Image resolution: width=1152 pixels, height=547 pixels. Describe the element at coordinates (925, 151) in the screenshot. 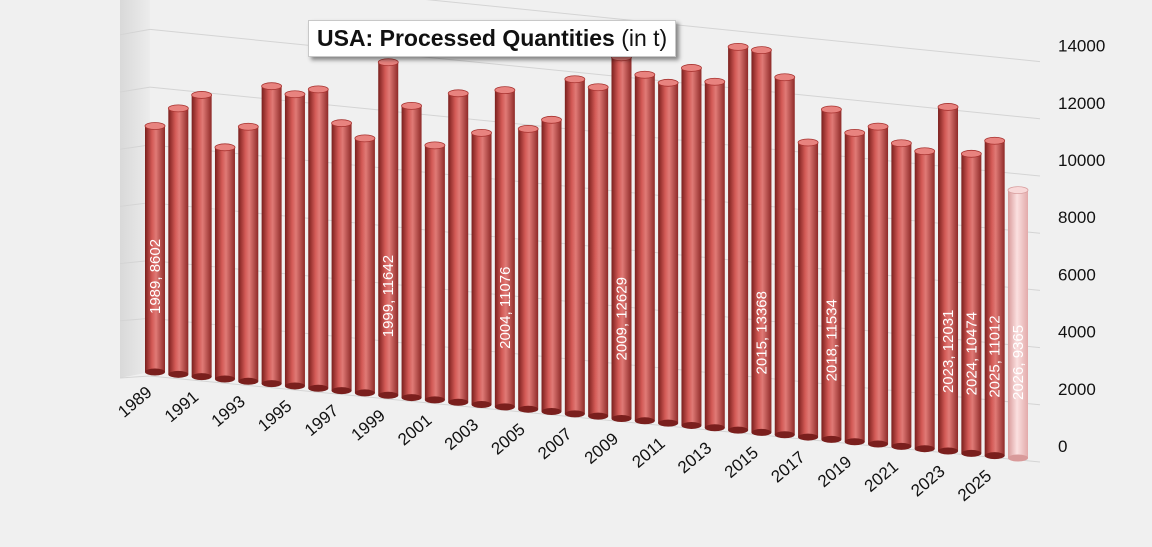

I see `bar-top-2022` at that location.